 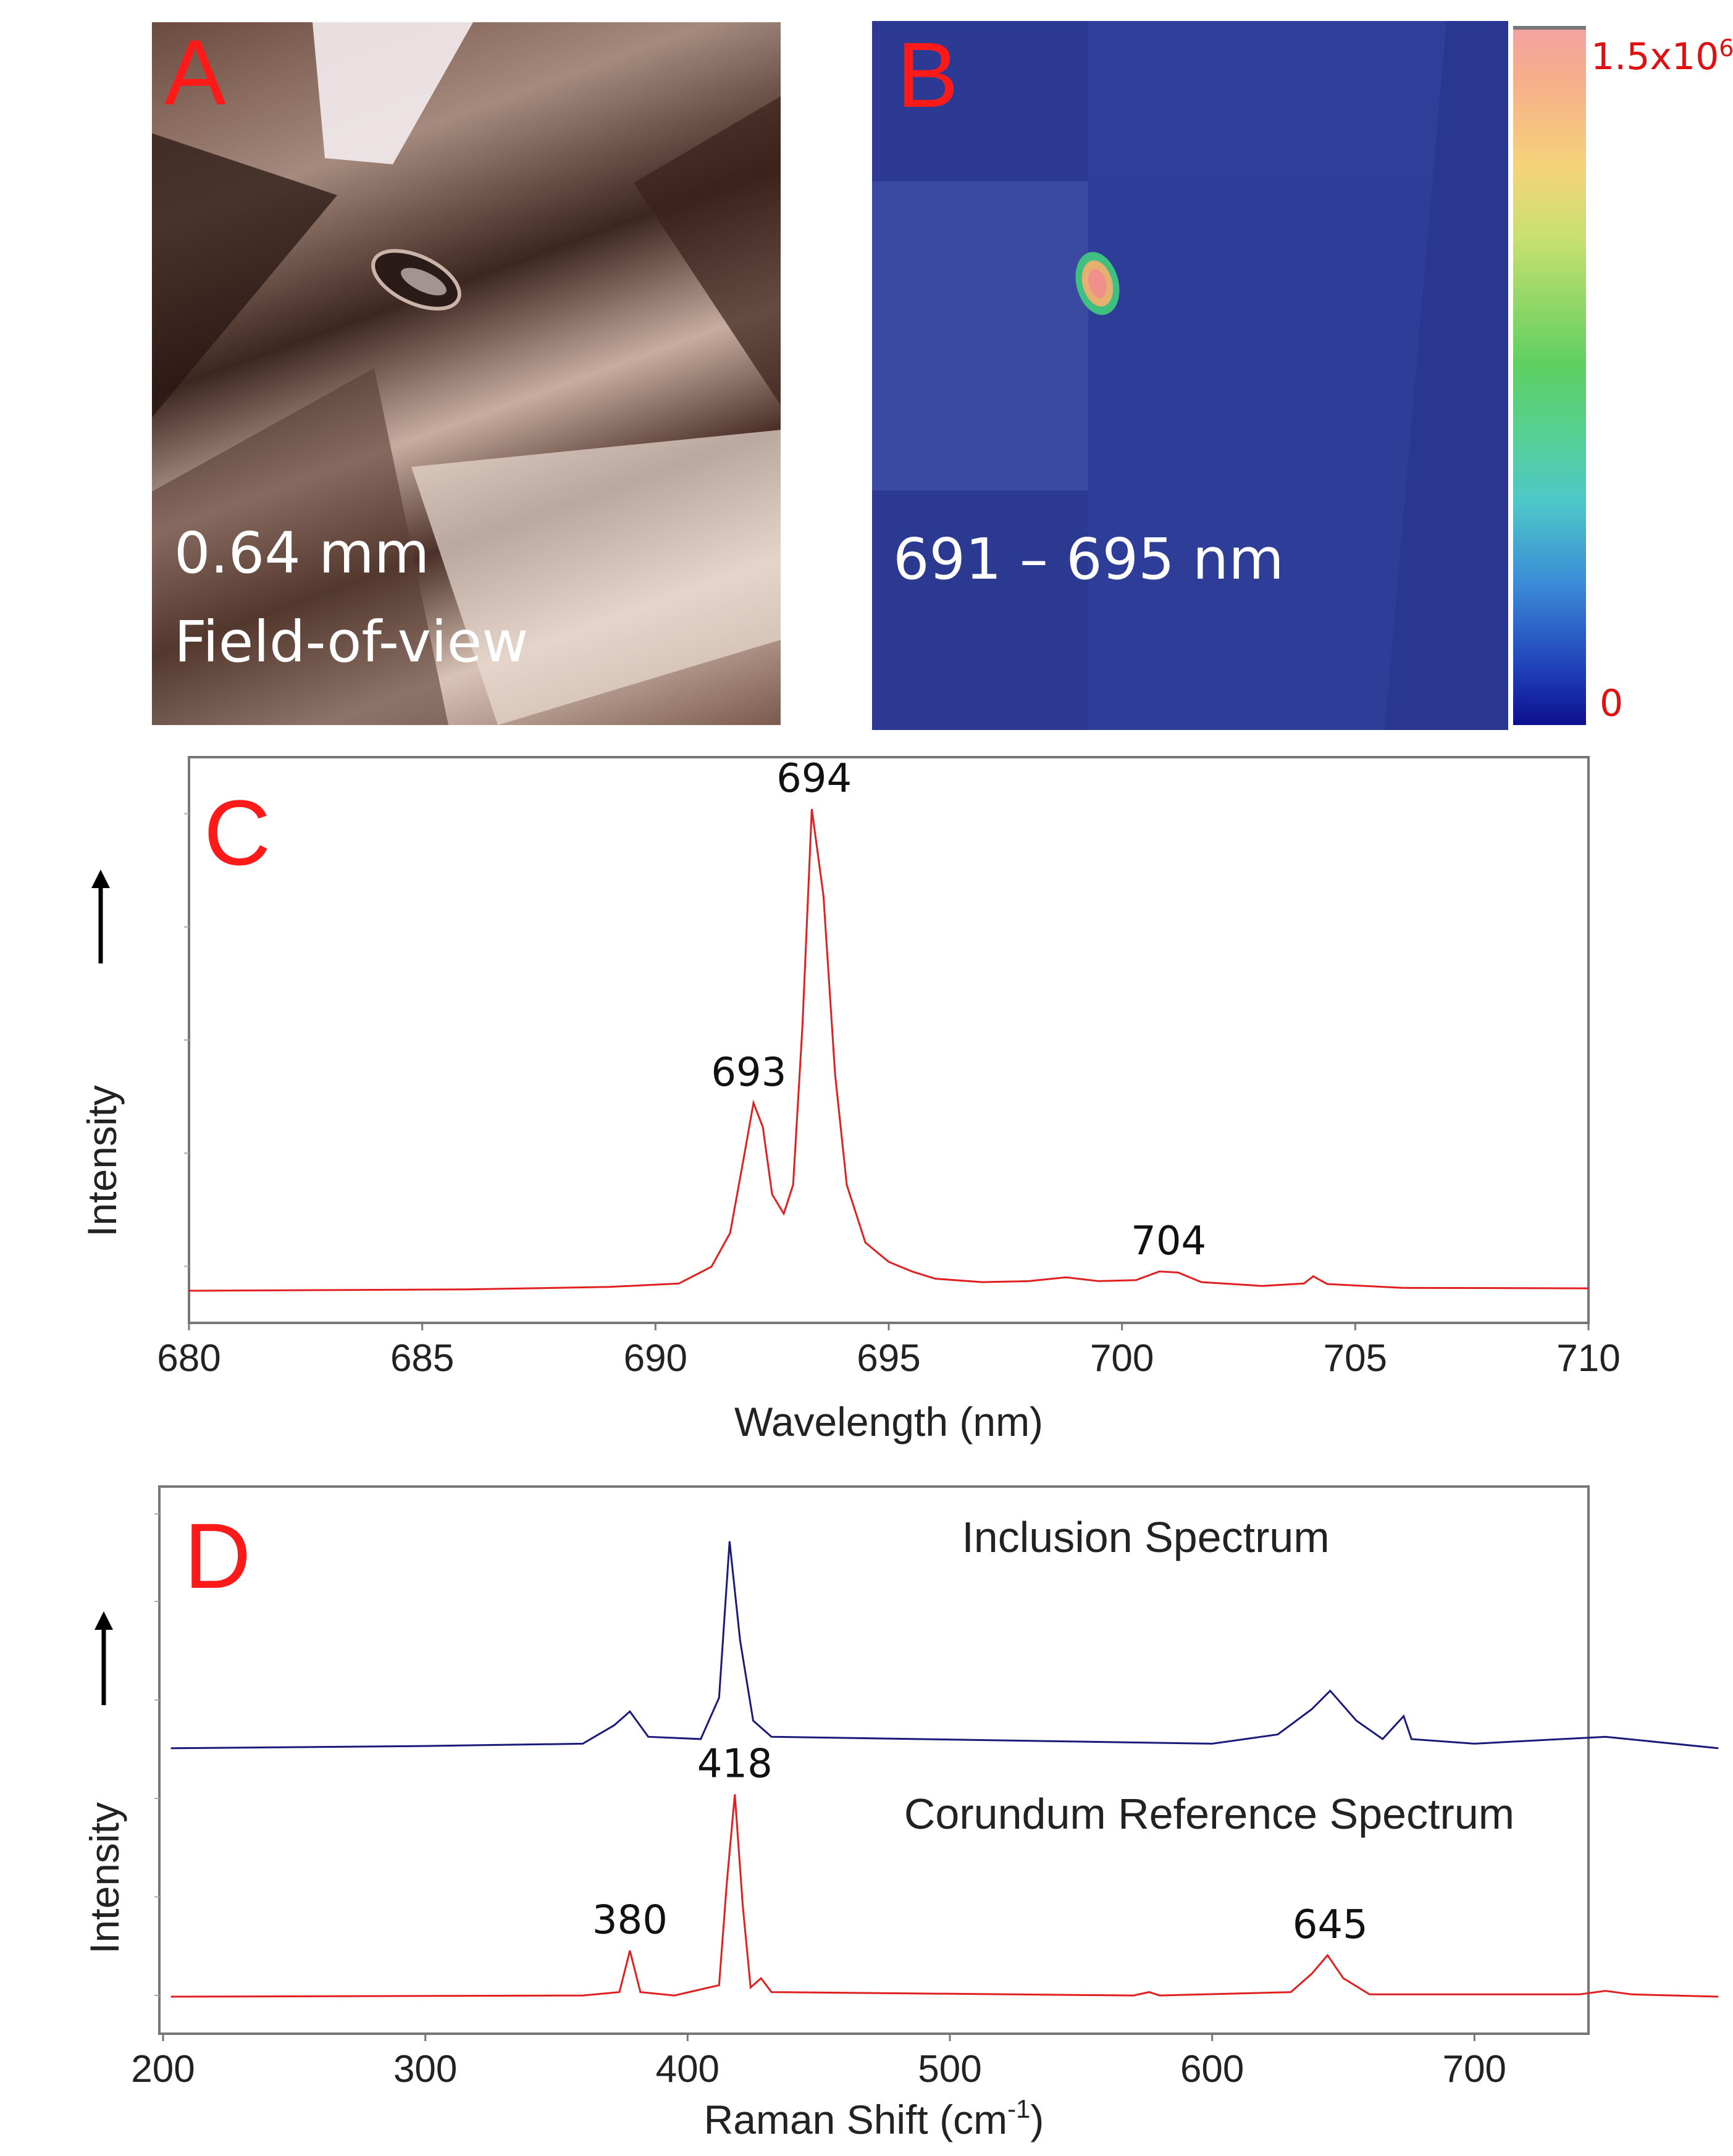 What do you see at coordinates (944, 1646) in the screenshot?
I see `series-line-inclusion` at bounding box center [944, 1646].